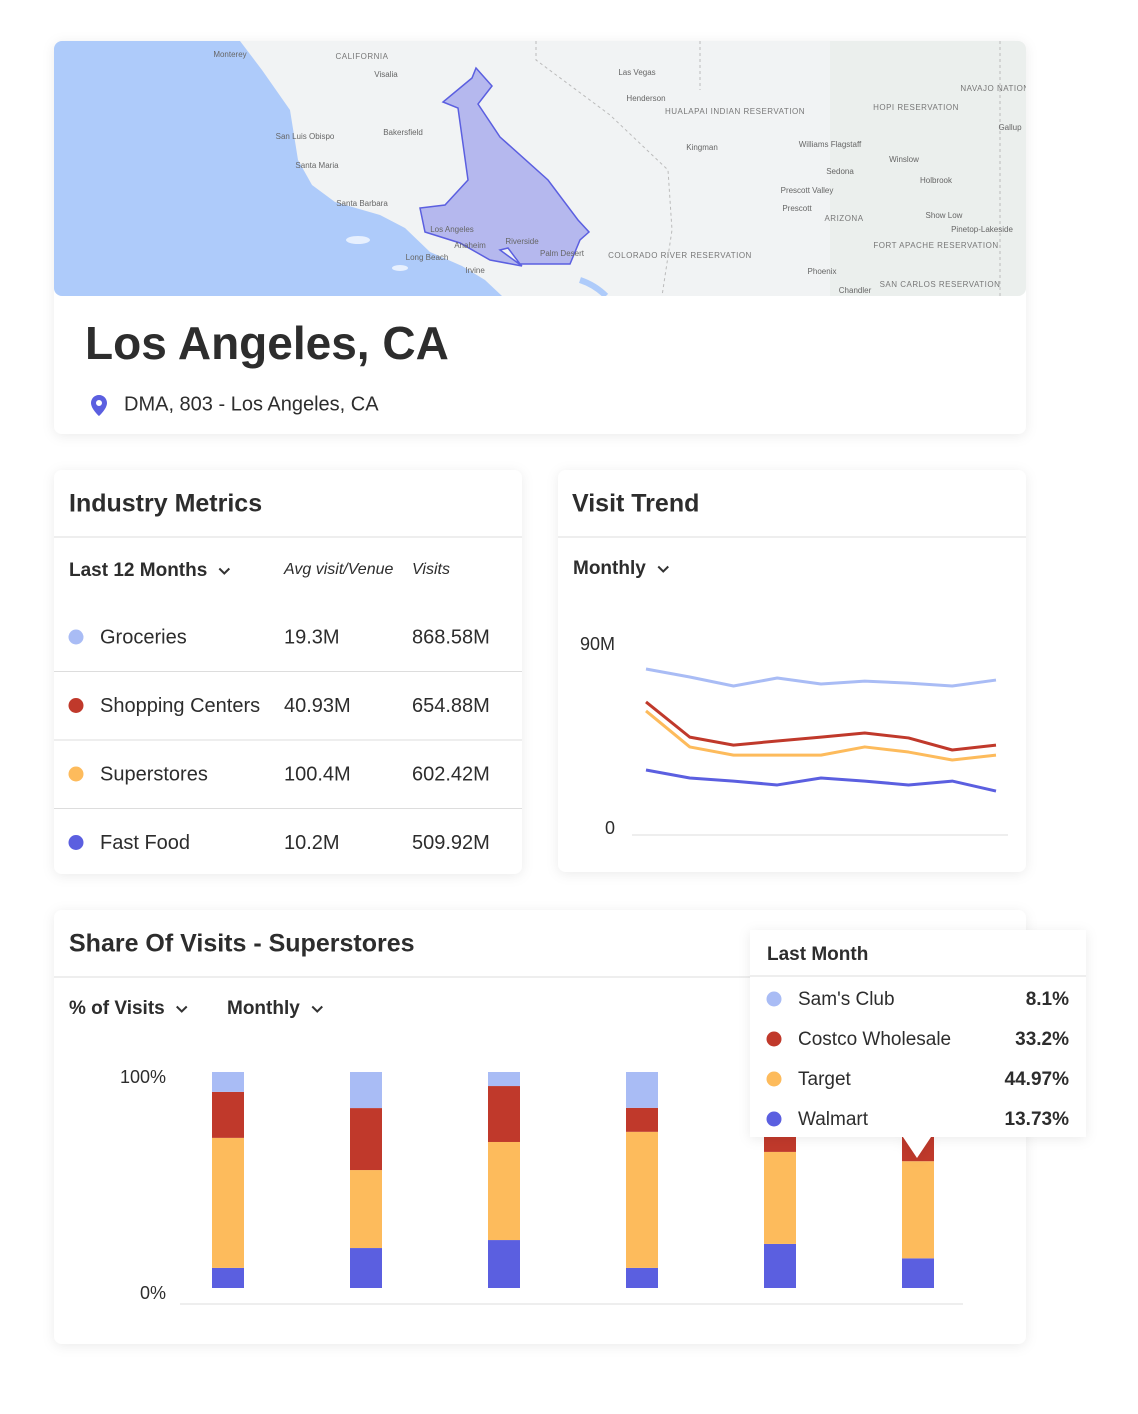 This screenshot has height=1414, width=1138. Describe the element at coordinates (940, 284) in the screenshot. I see `map-label: SAN CARLOS RESERVATION` at that location.